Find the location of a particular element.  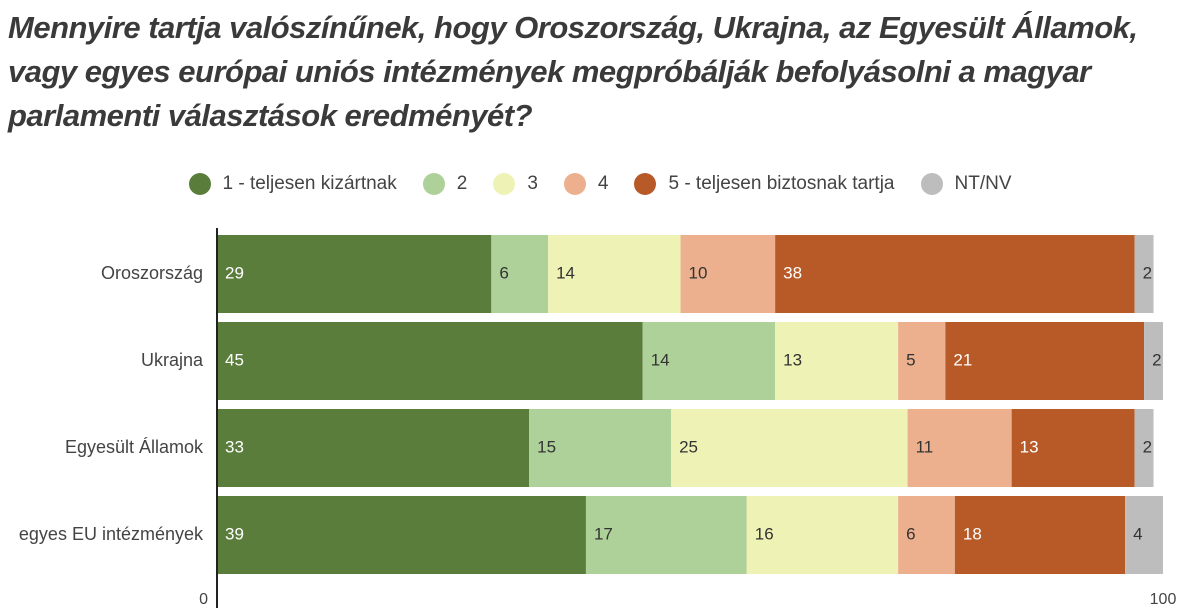

data-label-ukrajna-nt-nv: 2 is located at coordinates (1156, 359).